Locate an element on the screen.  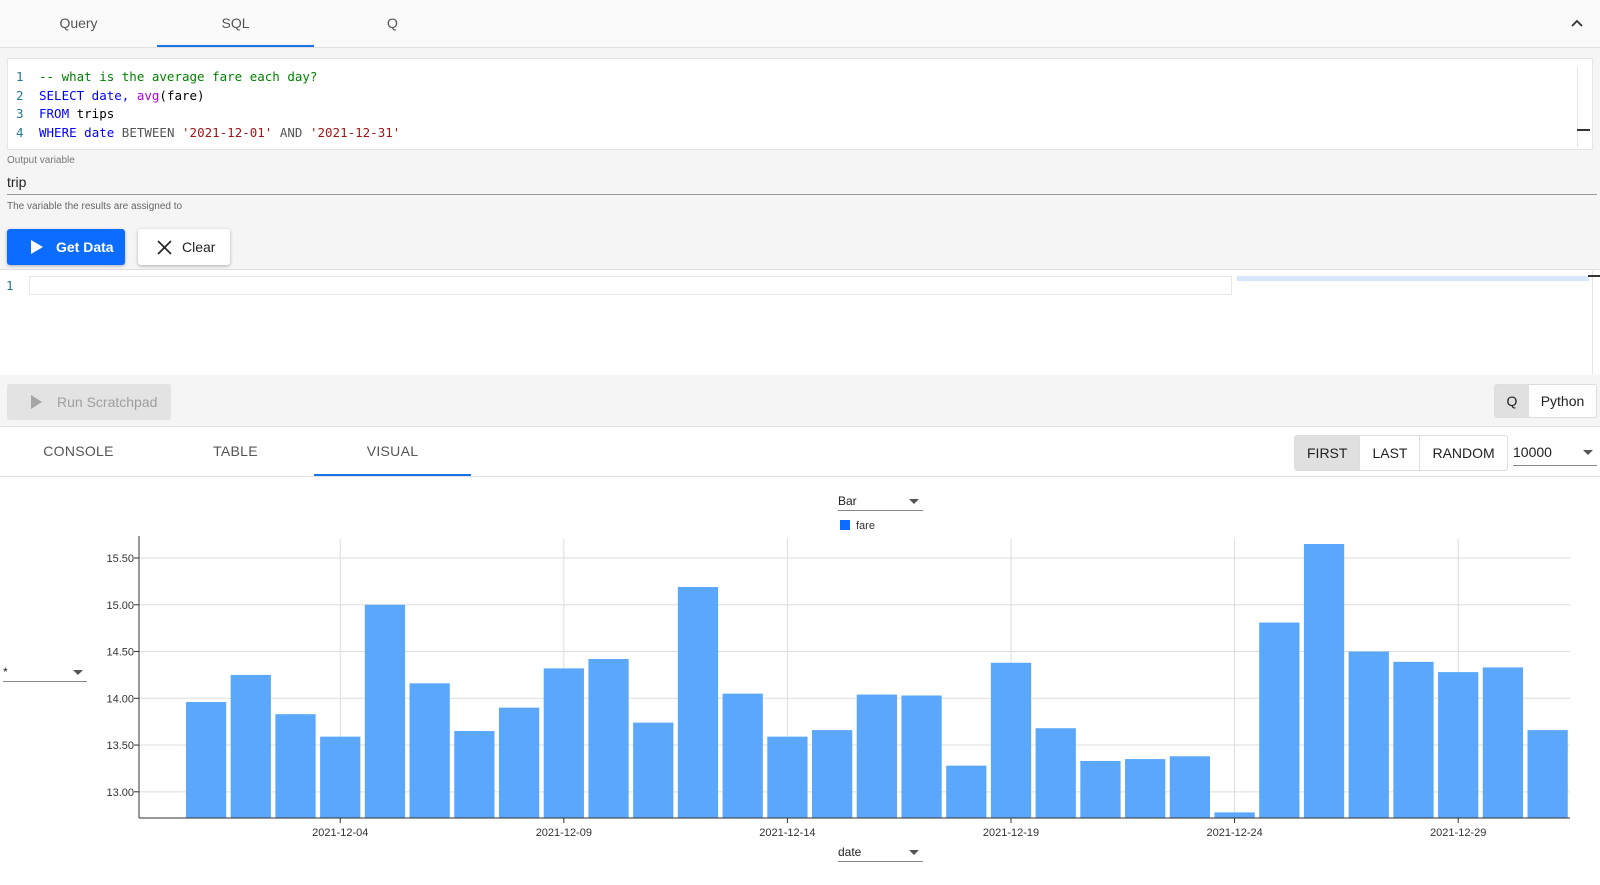
tab-table: TABLE is located at coordinates (235, 451).